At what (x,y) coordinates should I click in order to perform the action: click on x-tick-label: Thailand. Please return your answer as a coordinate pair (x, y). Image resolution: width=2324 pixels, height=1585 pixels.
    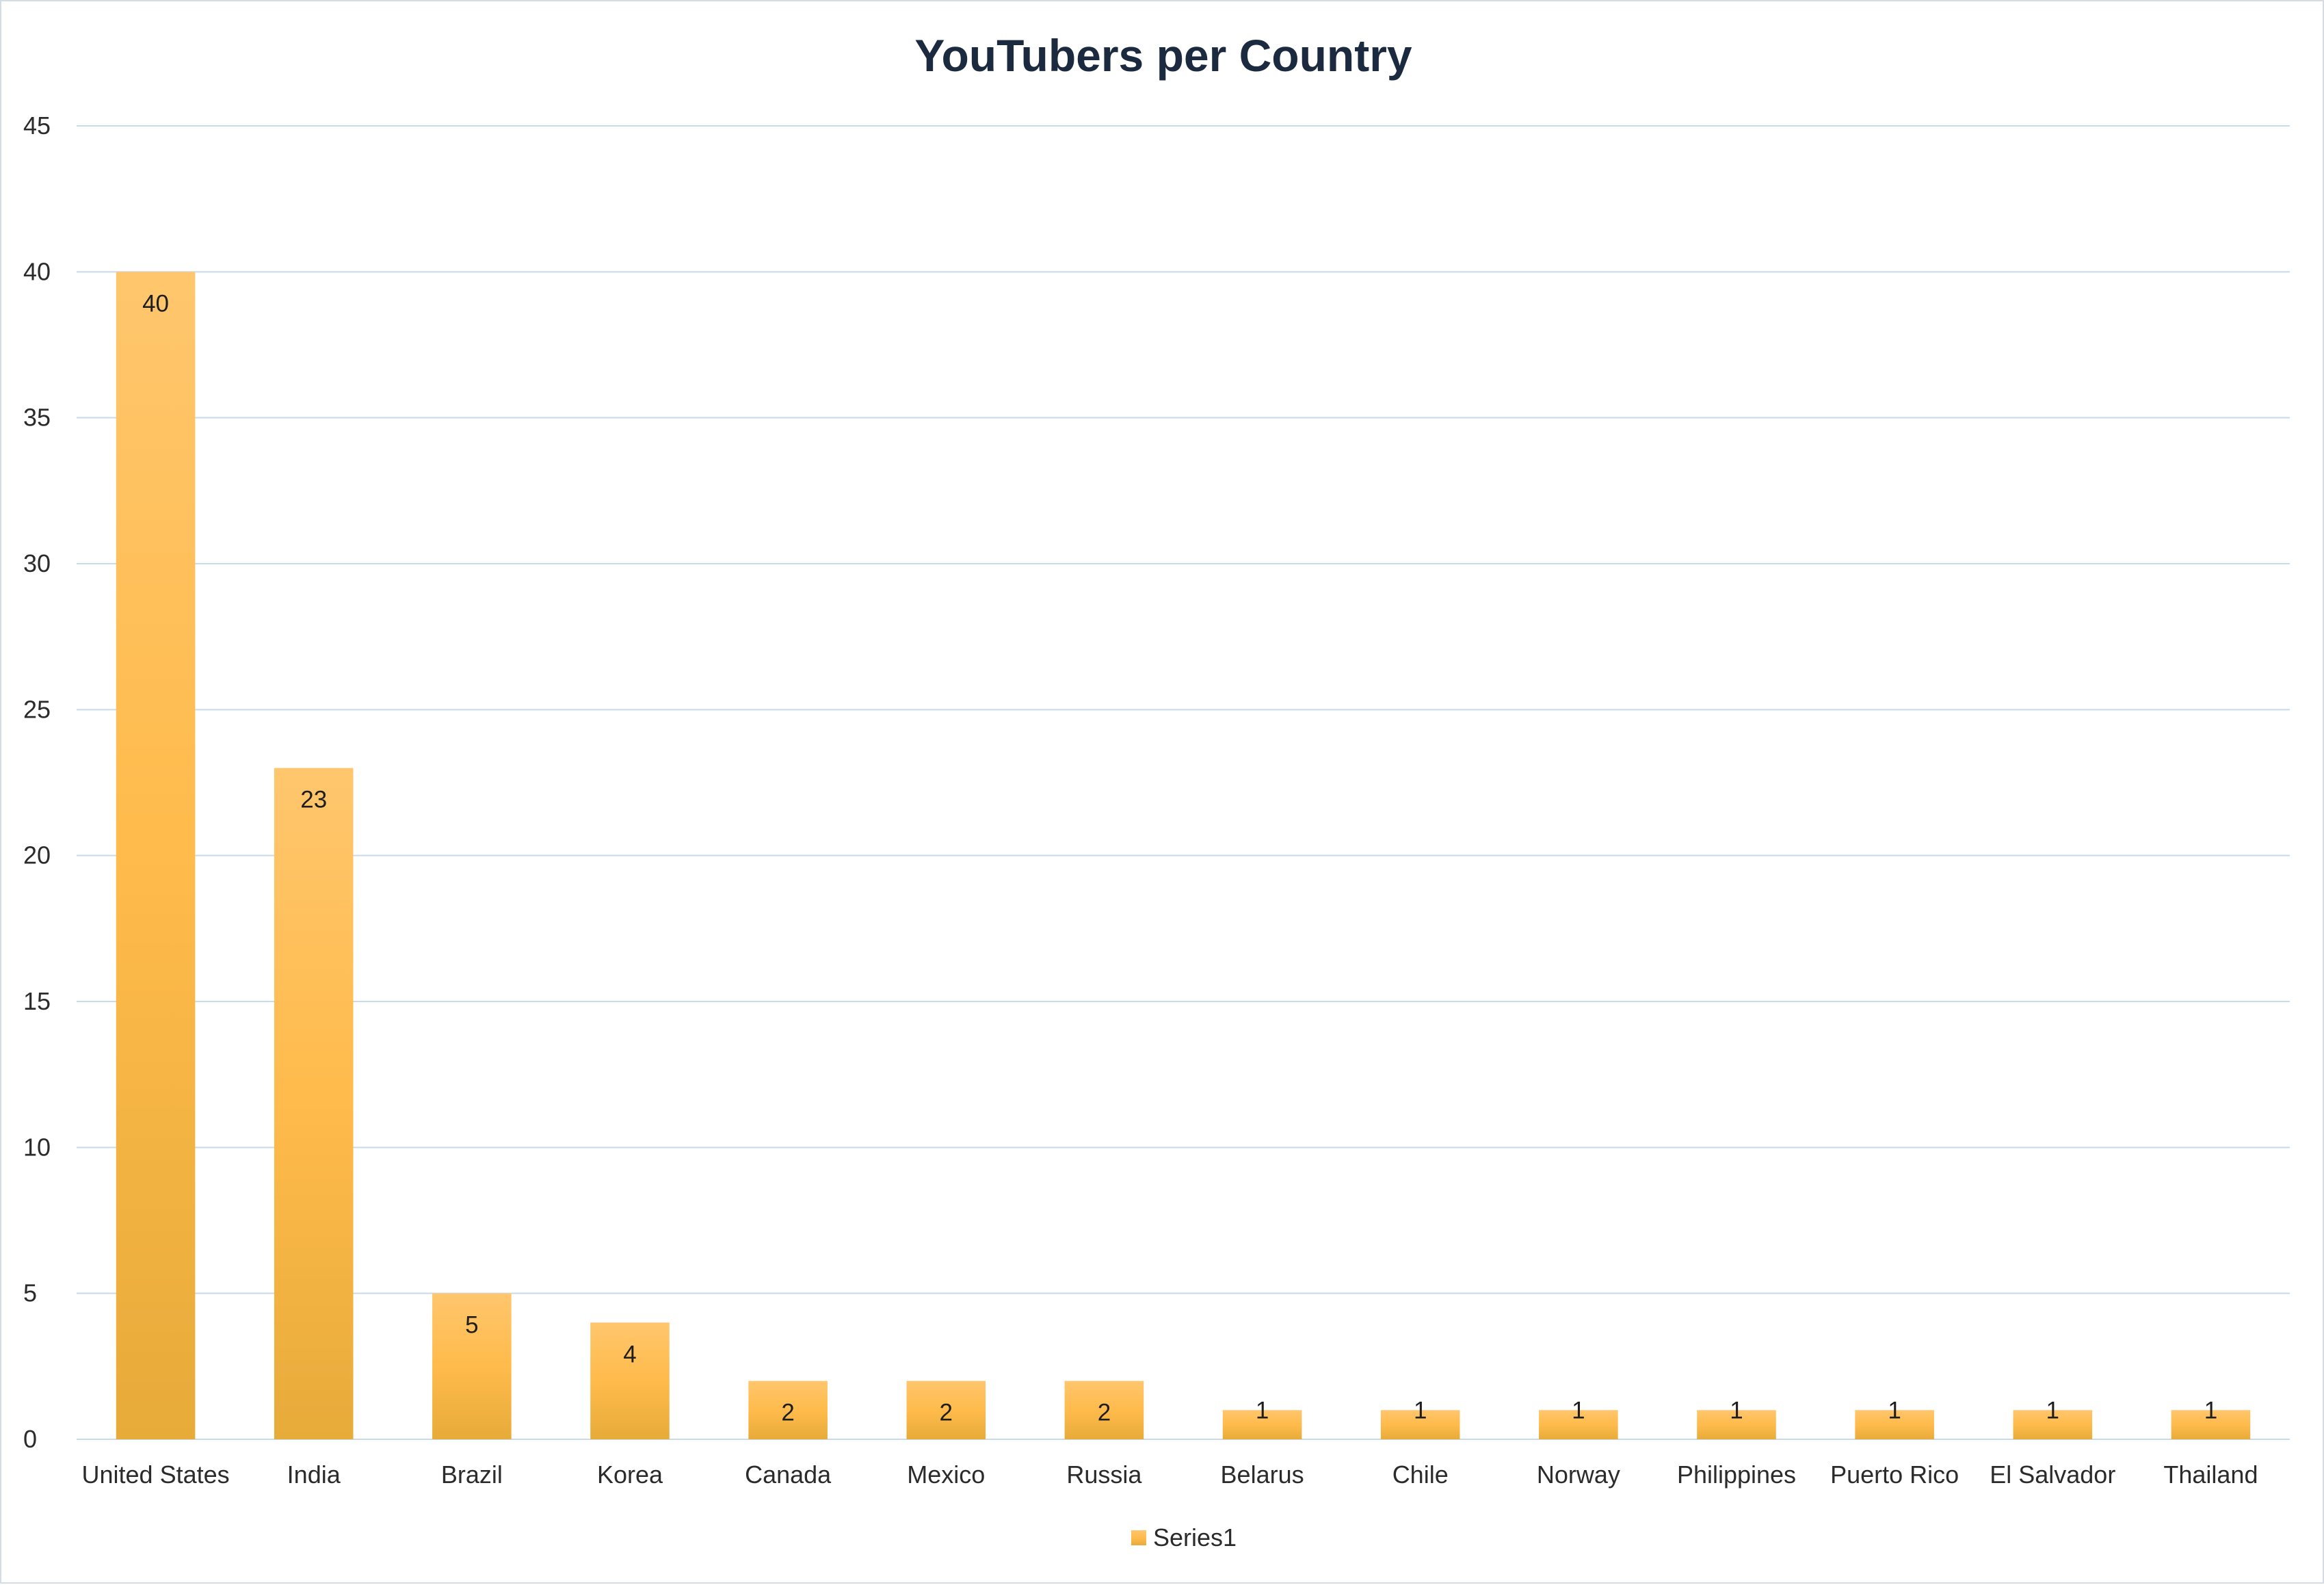
    Looking at the image, I should click on (2210, 1474).